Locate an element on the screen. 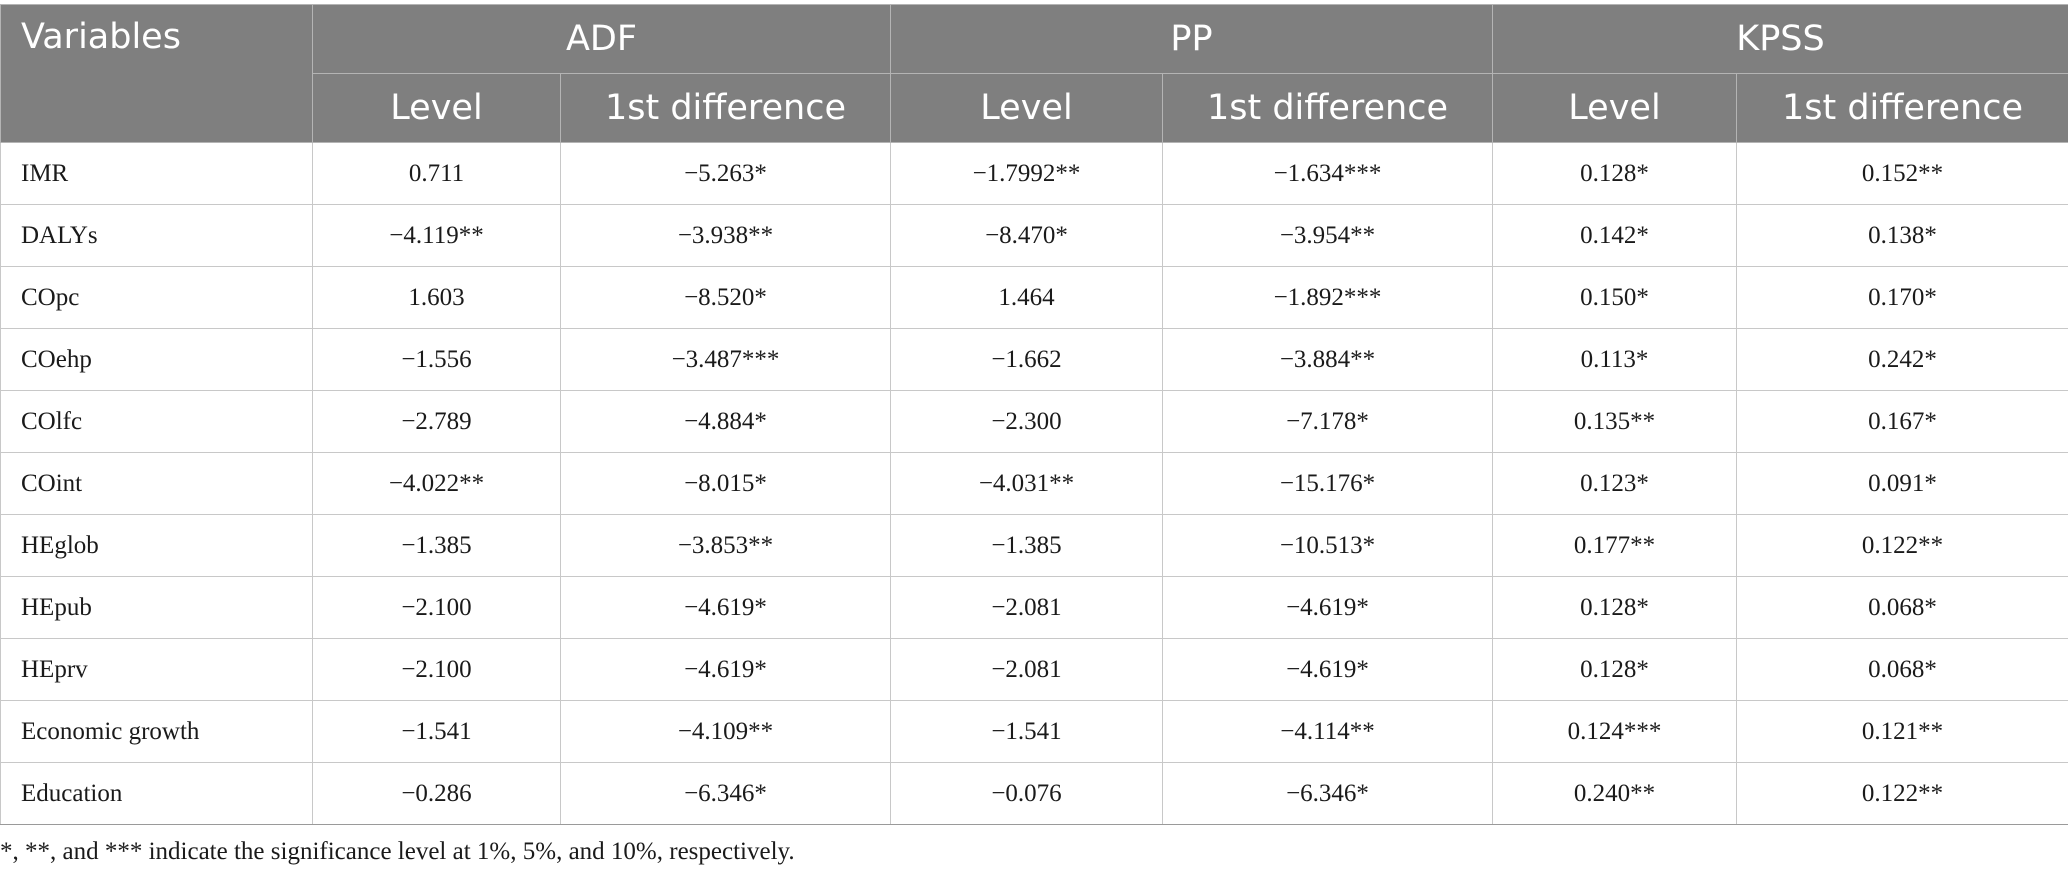 This screenshot has height=878, width=2068. group-header-pp: PP is located at coordinates (1191, 39).